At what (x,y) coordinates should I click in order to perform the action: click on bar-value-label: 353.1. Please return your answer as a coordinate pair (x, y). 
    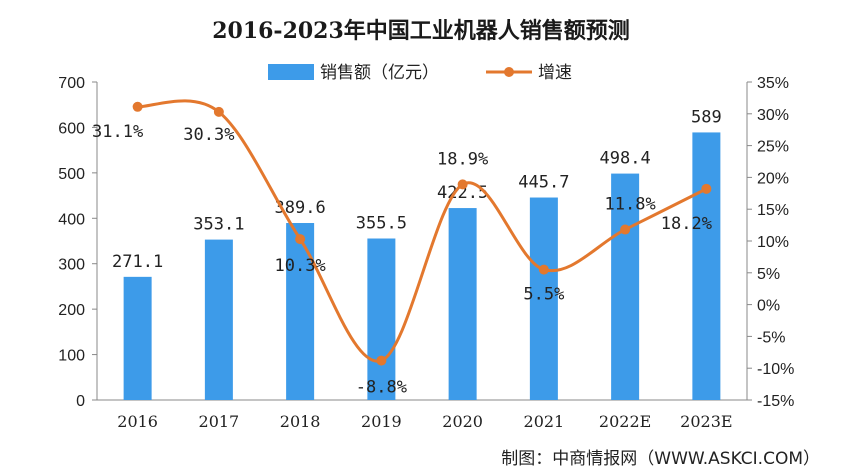
    Looking at the image, I should click on (218, 225).